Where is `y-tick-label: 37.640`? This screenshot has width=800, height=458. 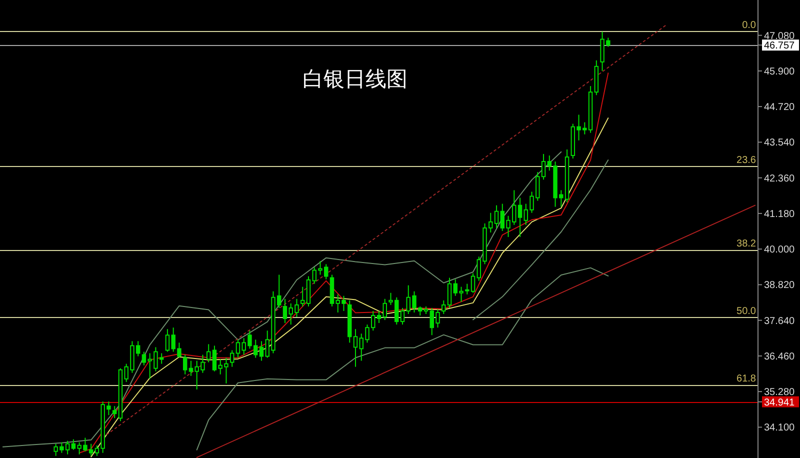 y-tick-label: 37.640 is located at coordinates (780, 321).